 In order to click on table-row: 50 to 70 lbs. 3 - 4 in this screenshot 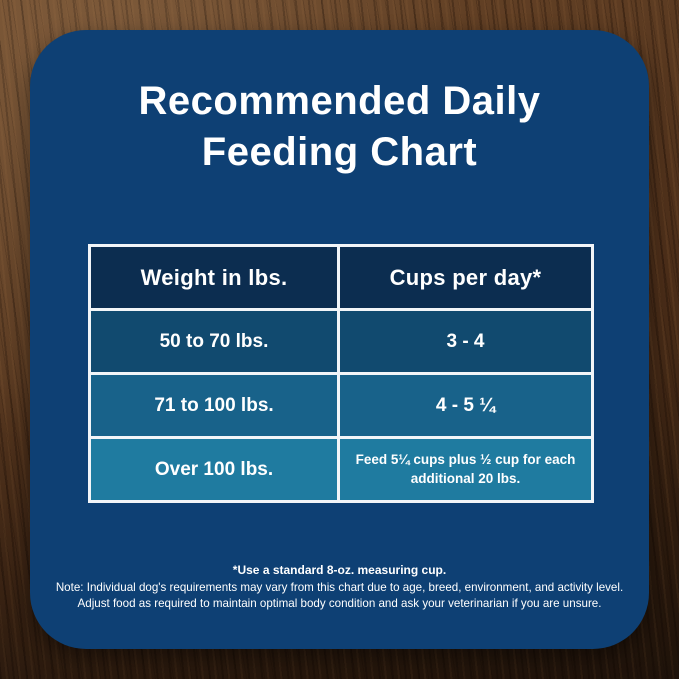, I will do `click(341, 341)`.